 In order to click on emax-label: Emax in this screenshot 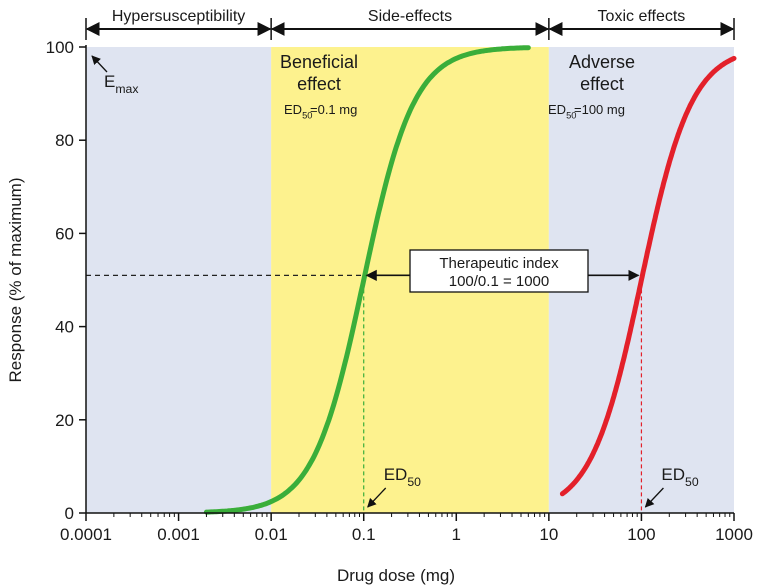, I will do `click(121, 84)`.